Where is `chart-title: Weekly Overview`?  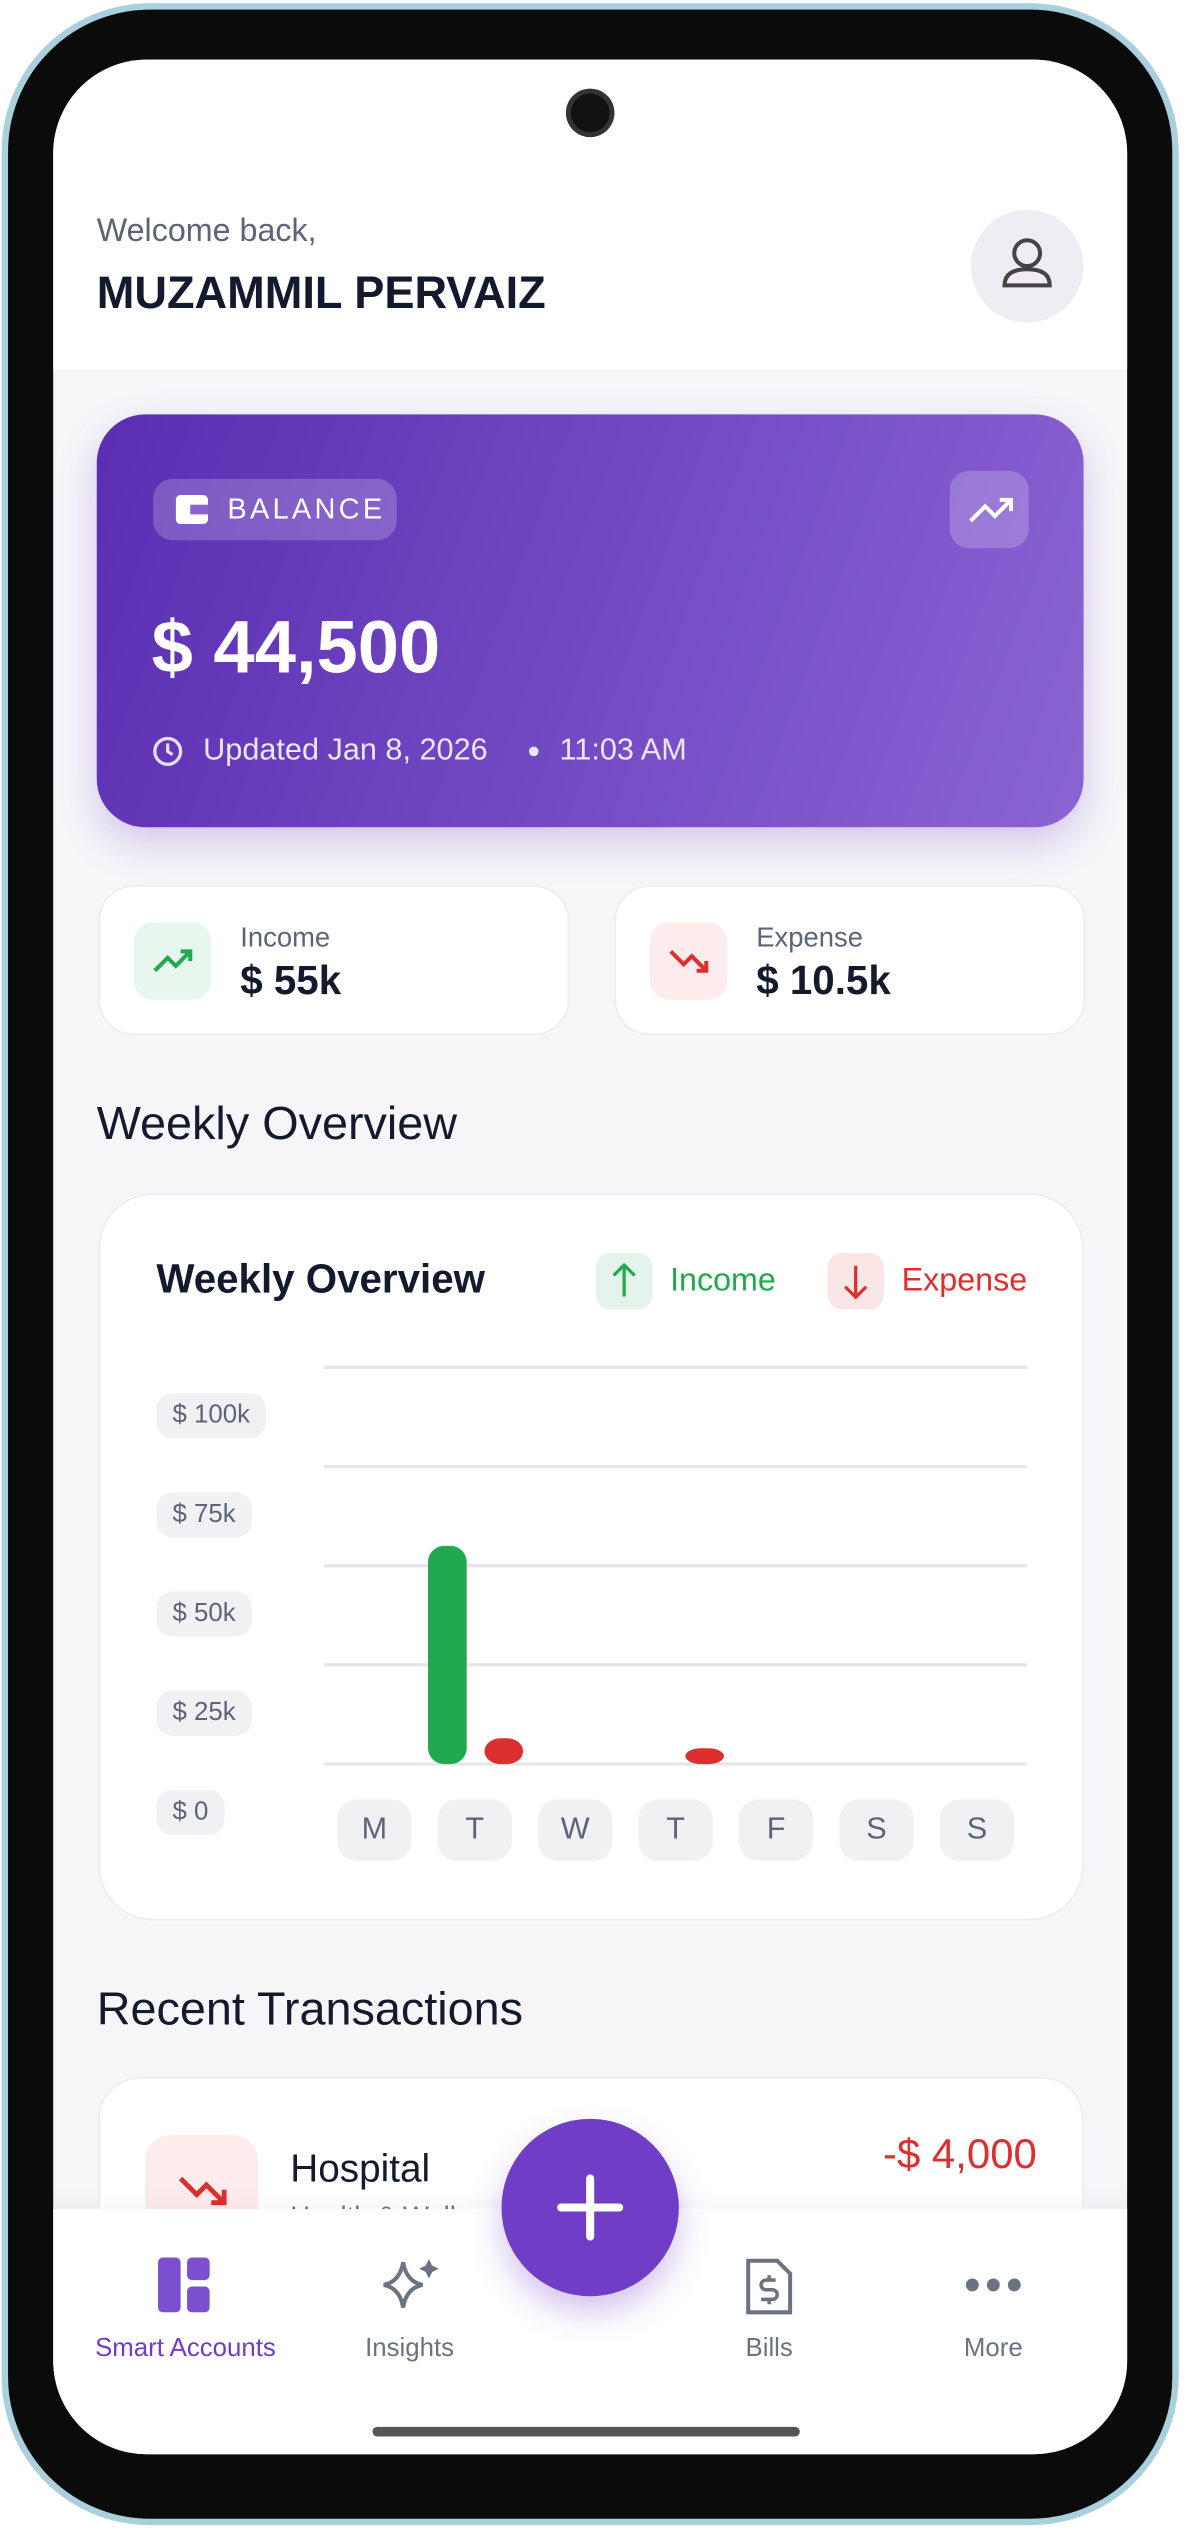 chart-title: Weekly Overview is located at coordinates (320, 1279).